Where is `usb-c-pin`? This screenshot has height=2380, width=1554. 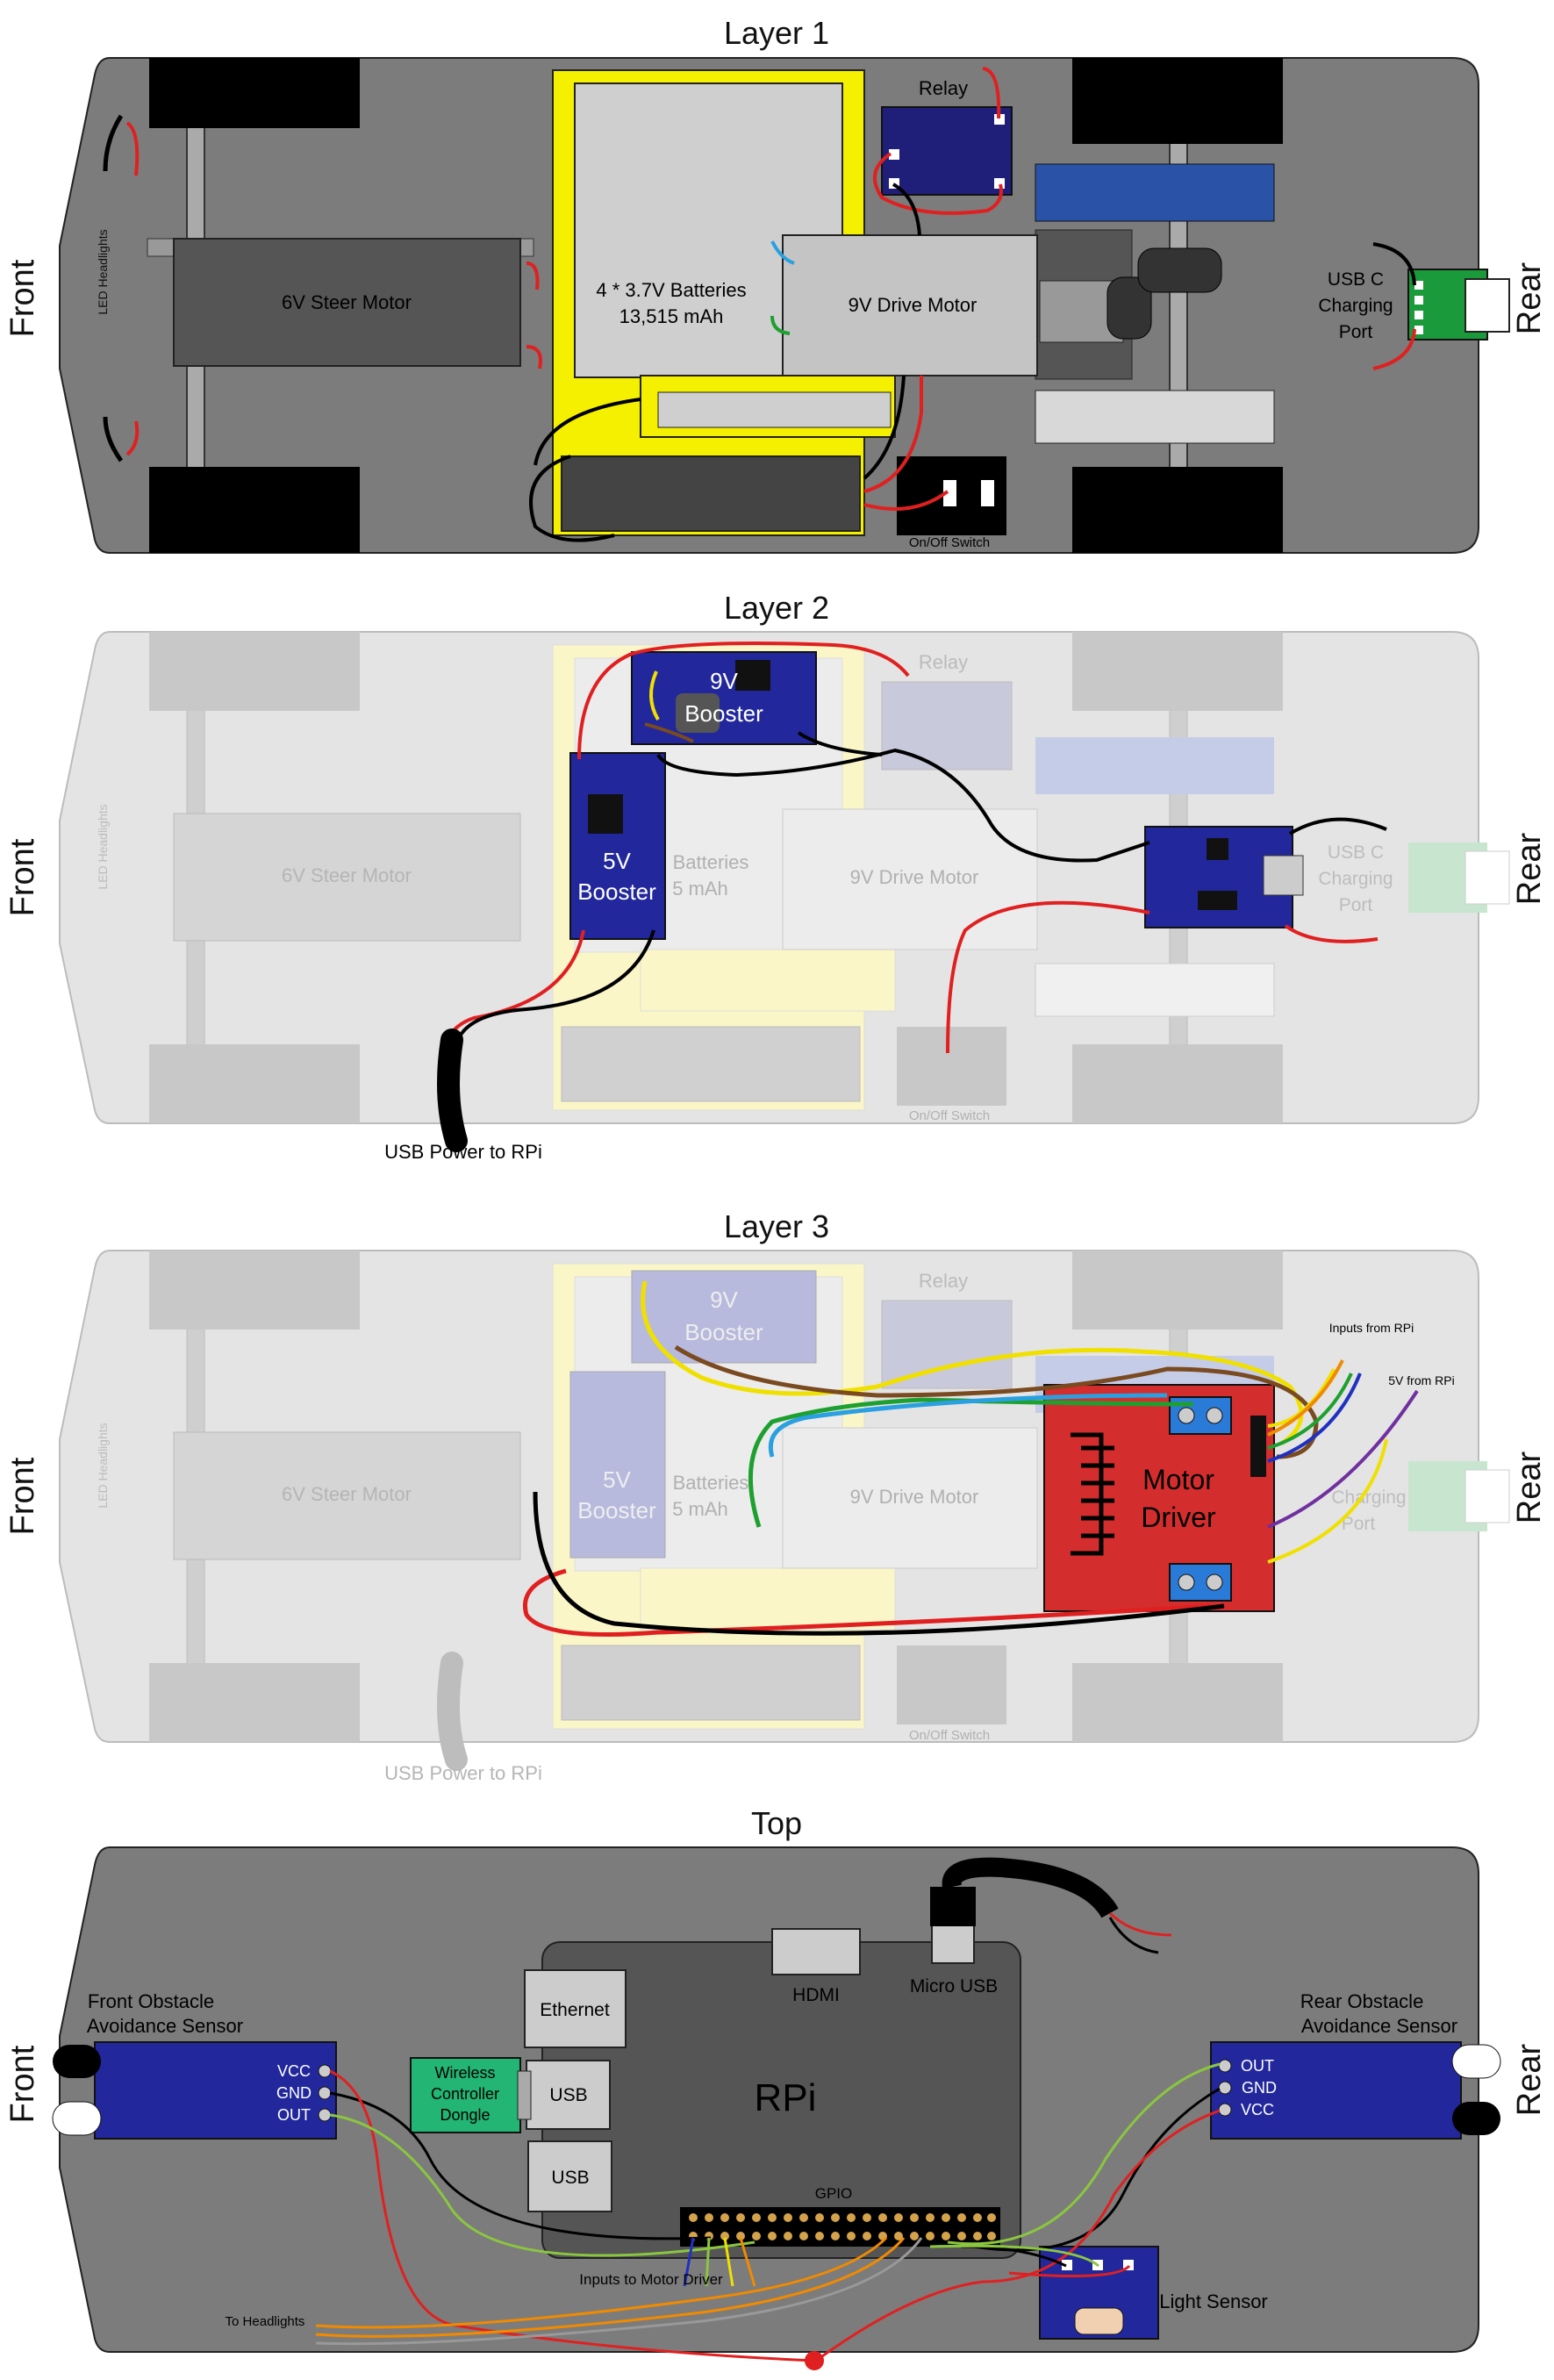 usb-c-pin is located at coordinates (1418, 285).